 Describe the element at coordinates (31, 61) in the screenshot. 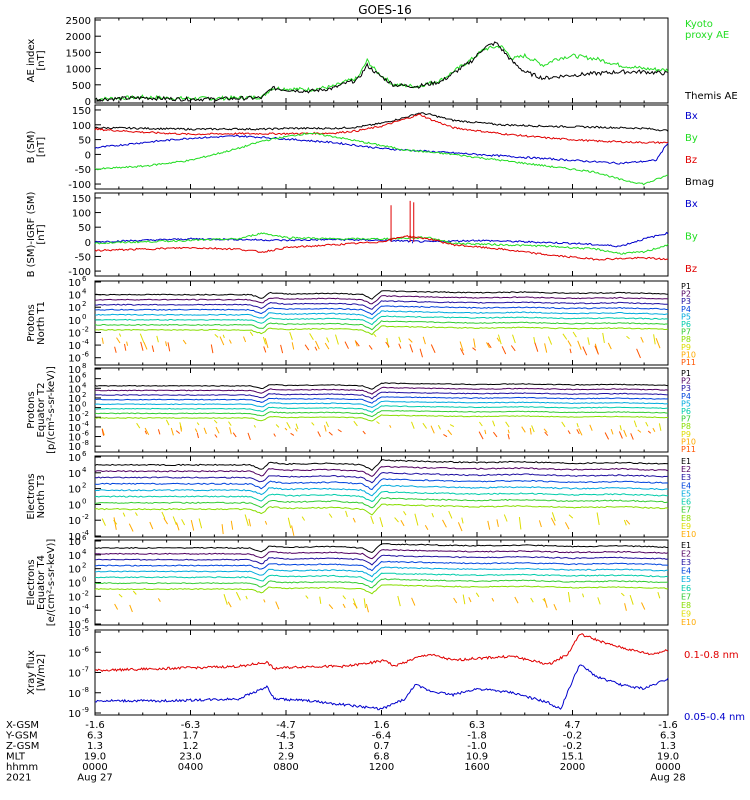

I see `y-axis-label: AE index` at that location.